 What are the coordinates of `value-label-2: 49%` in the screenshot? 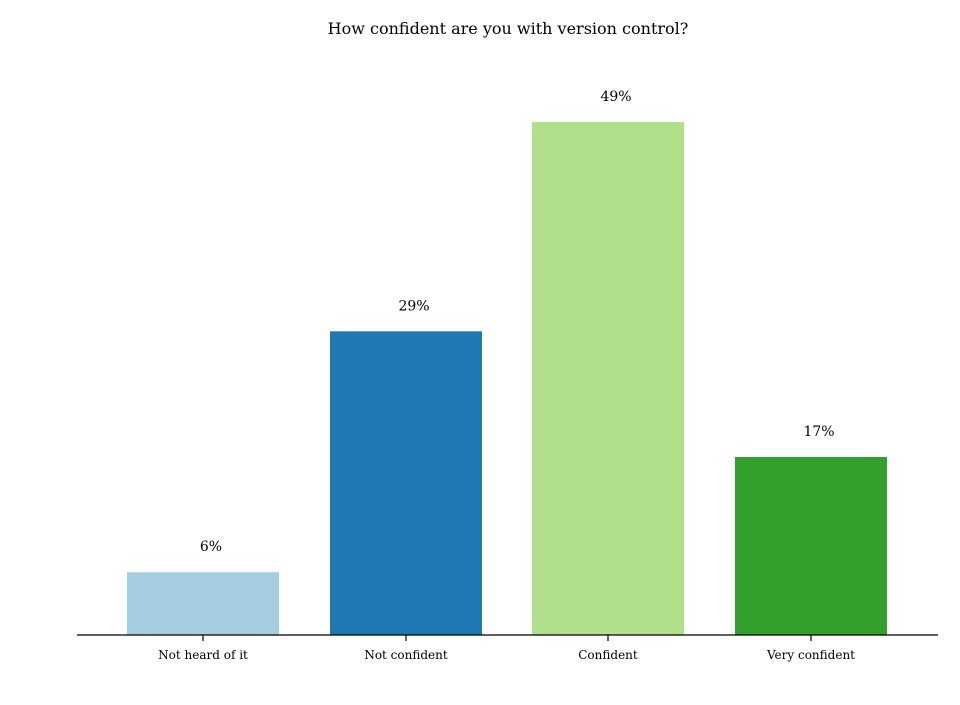 It's located at (615, 97).